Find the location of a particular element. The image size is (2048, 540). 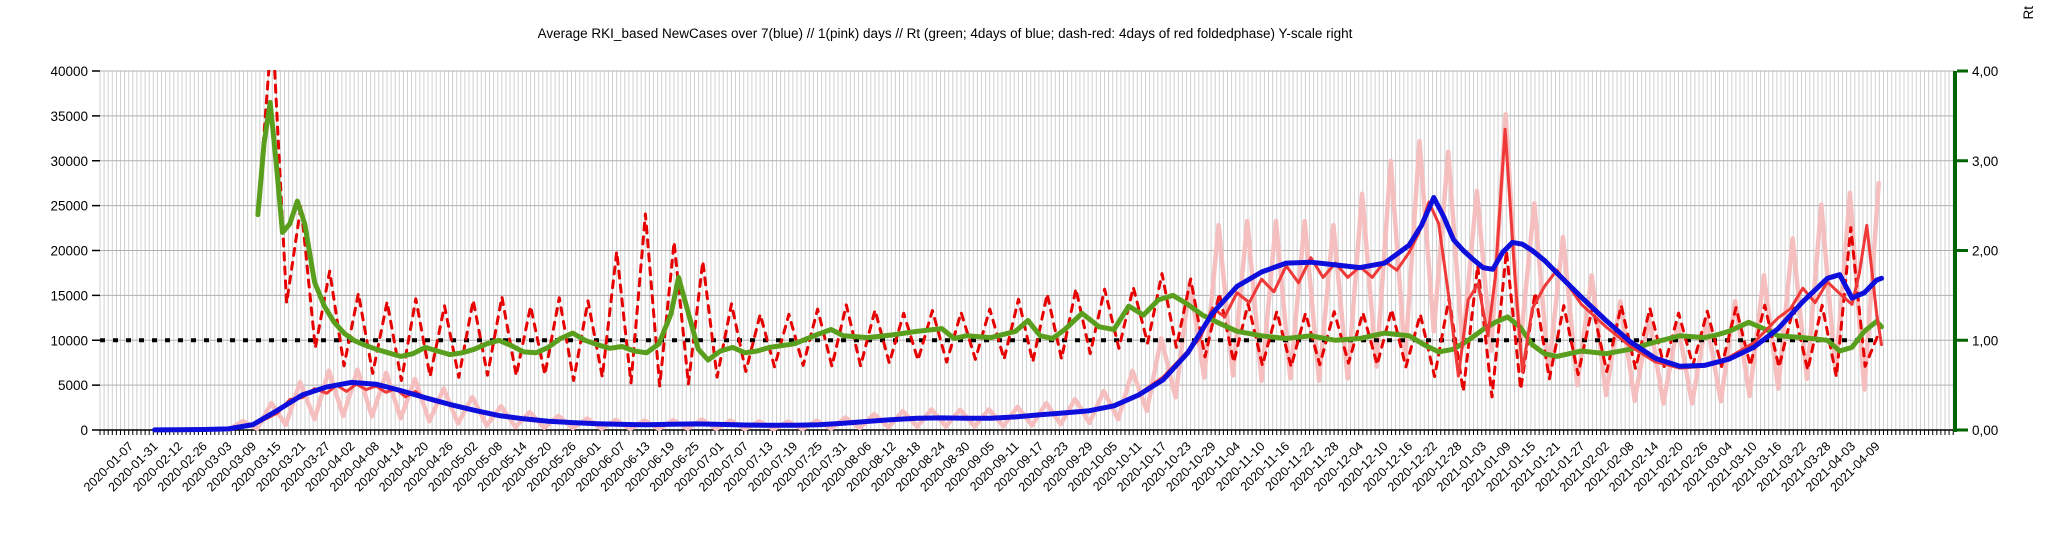

left-axis-tick-label: 25000 is located at coordinates (69, 206).